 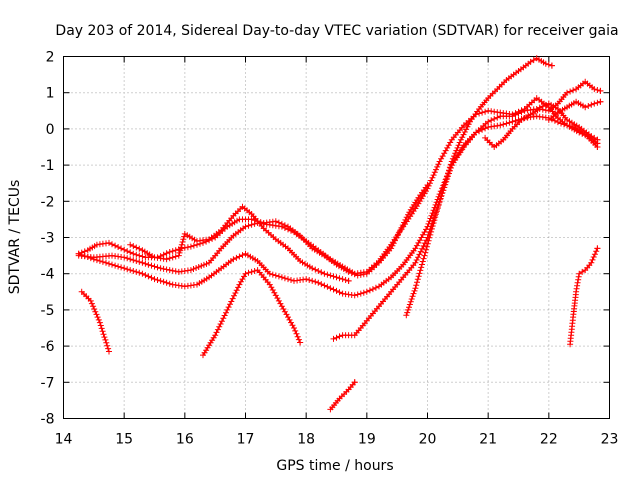 I want to click on y-tick-label: 0, so click(x=50, y=130).